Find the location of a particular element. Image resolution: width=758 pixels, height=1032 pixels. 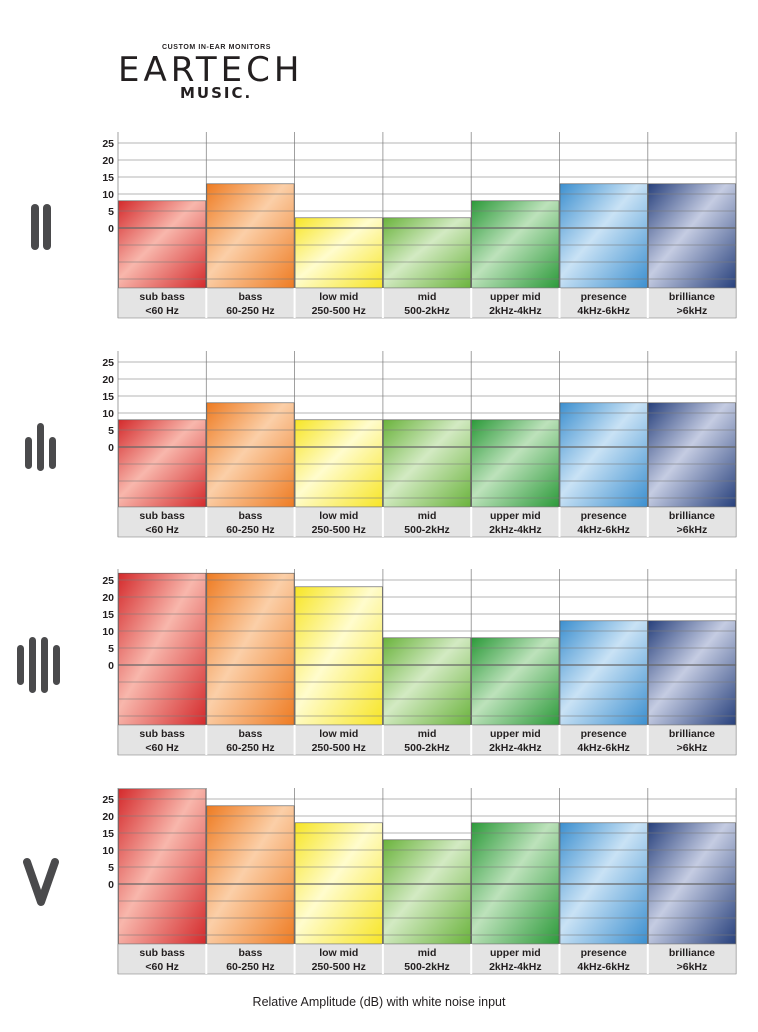

two-bars-icon is located at coordinates (41, 227).